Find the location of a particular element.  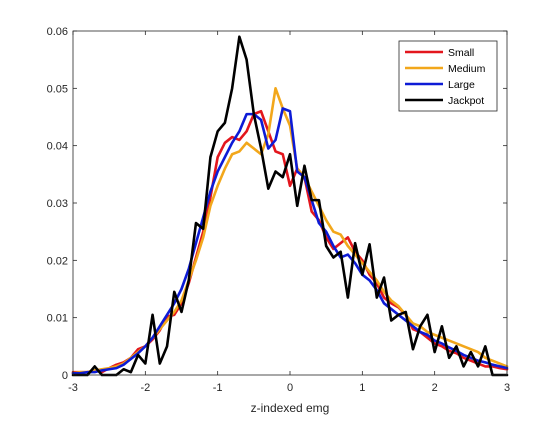

x-tick-label: -3 is located at coordinates (73, 388).